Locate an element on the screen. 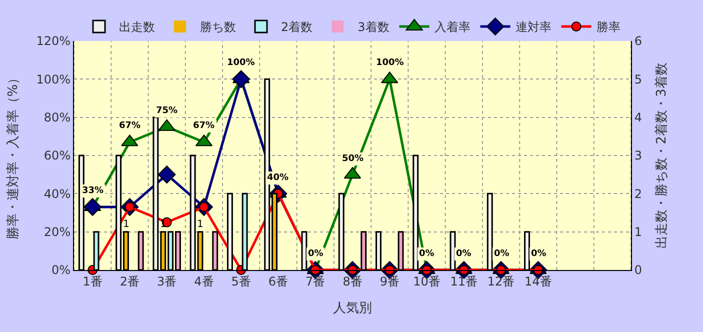 The image size is (703, 332). y2-tick-label: 1 is located at coordinates (638, 232).